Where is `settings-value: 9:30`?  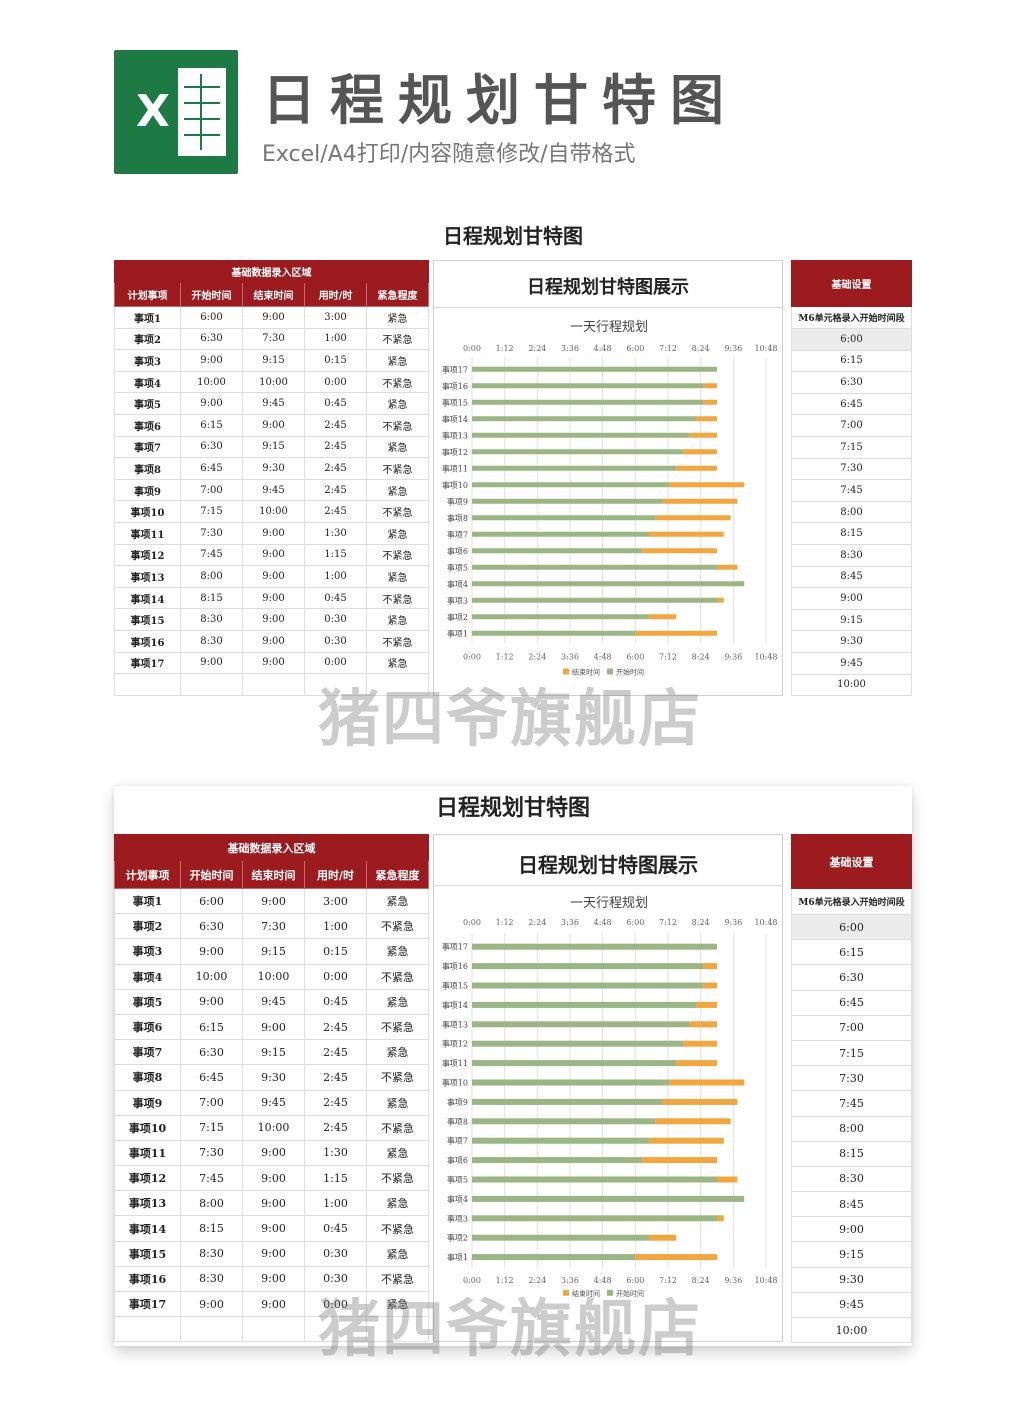 settings-value: 9:30 is located at coordinates (851, 1279).